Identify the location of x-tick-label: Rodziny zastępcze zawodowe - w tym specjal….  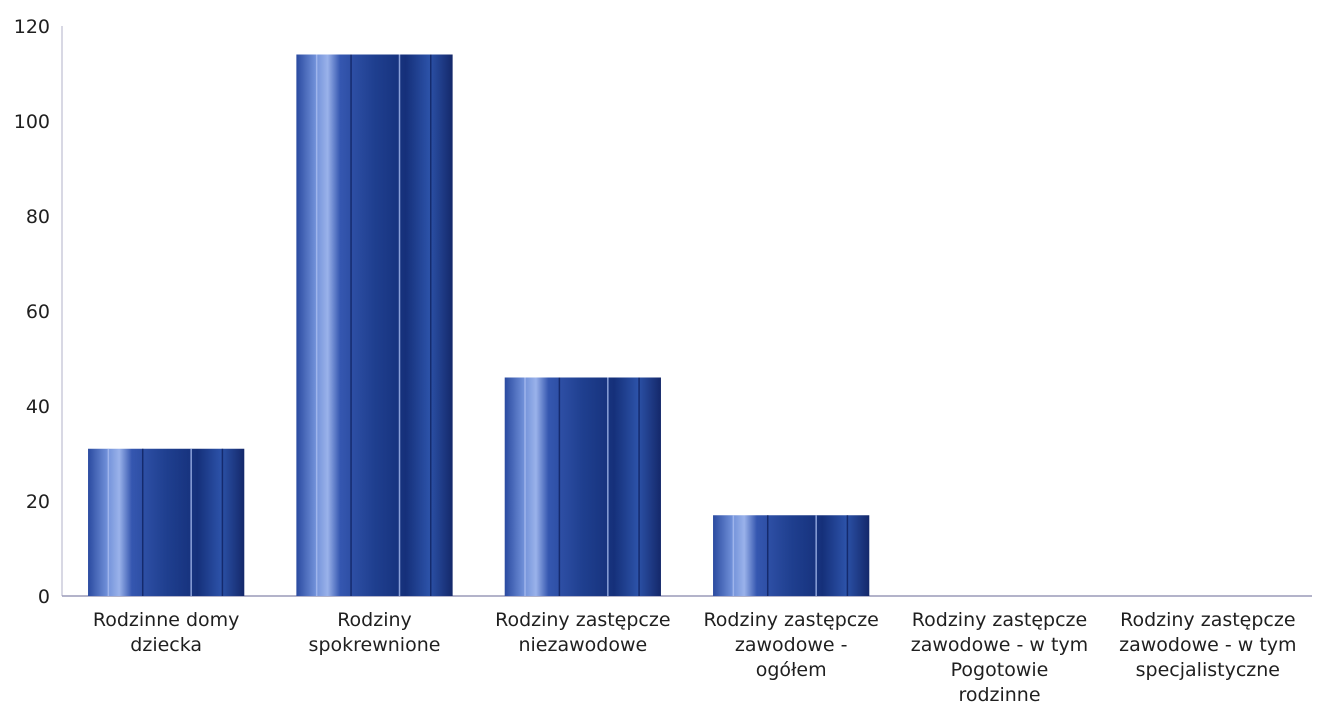
(1207, 645).